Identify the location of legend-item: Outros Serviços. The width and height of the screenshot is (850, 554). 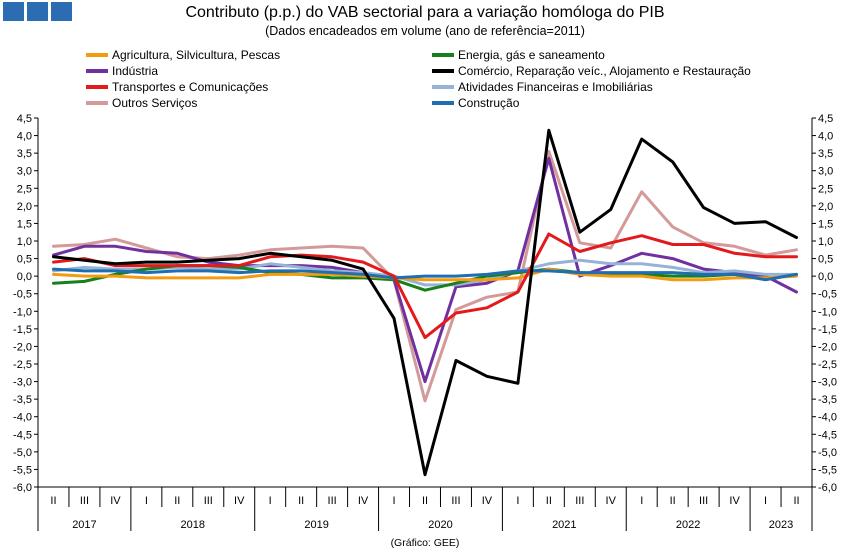
(141, 103).